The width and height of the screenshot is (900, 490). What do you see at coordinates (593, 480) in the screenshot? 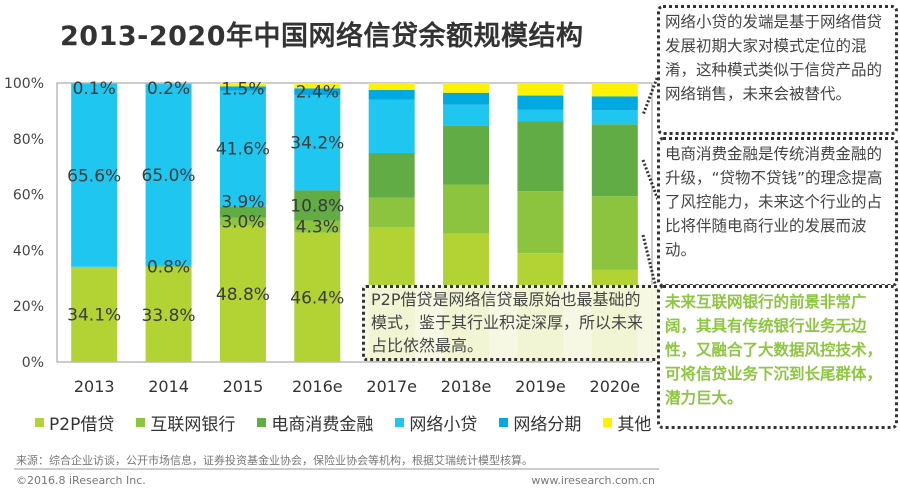
I see `website: www.iresearch.com.cn` at bounding box center [593, 480].